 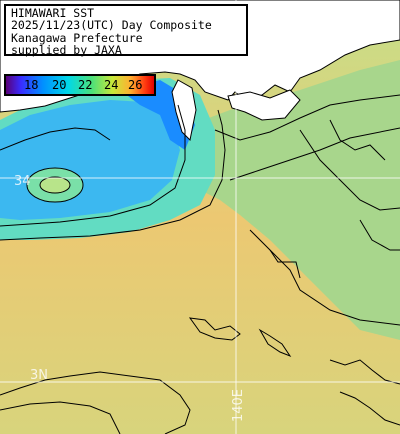 I want to click on title-line-3: Kanagawa Prefecture, so click(x=77, y=37).